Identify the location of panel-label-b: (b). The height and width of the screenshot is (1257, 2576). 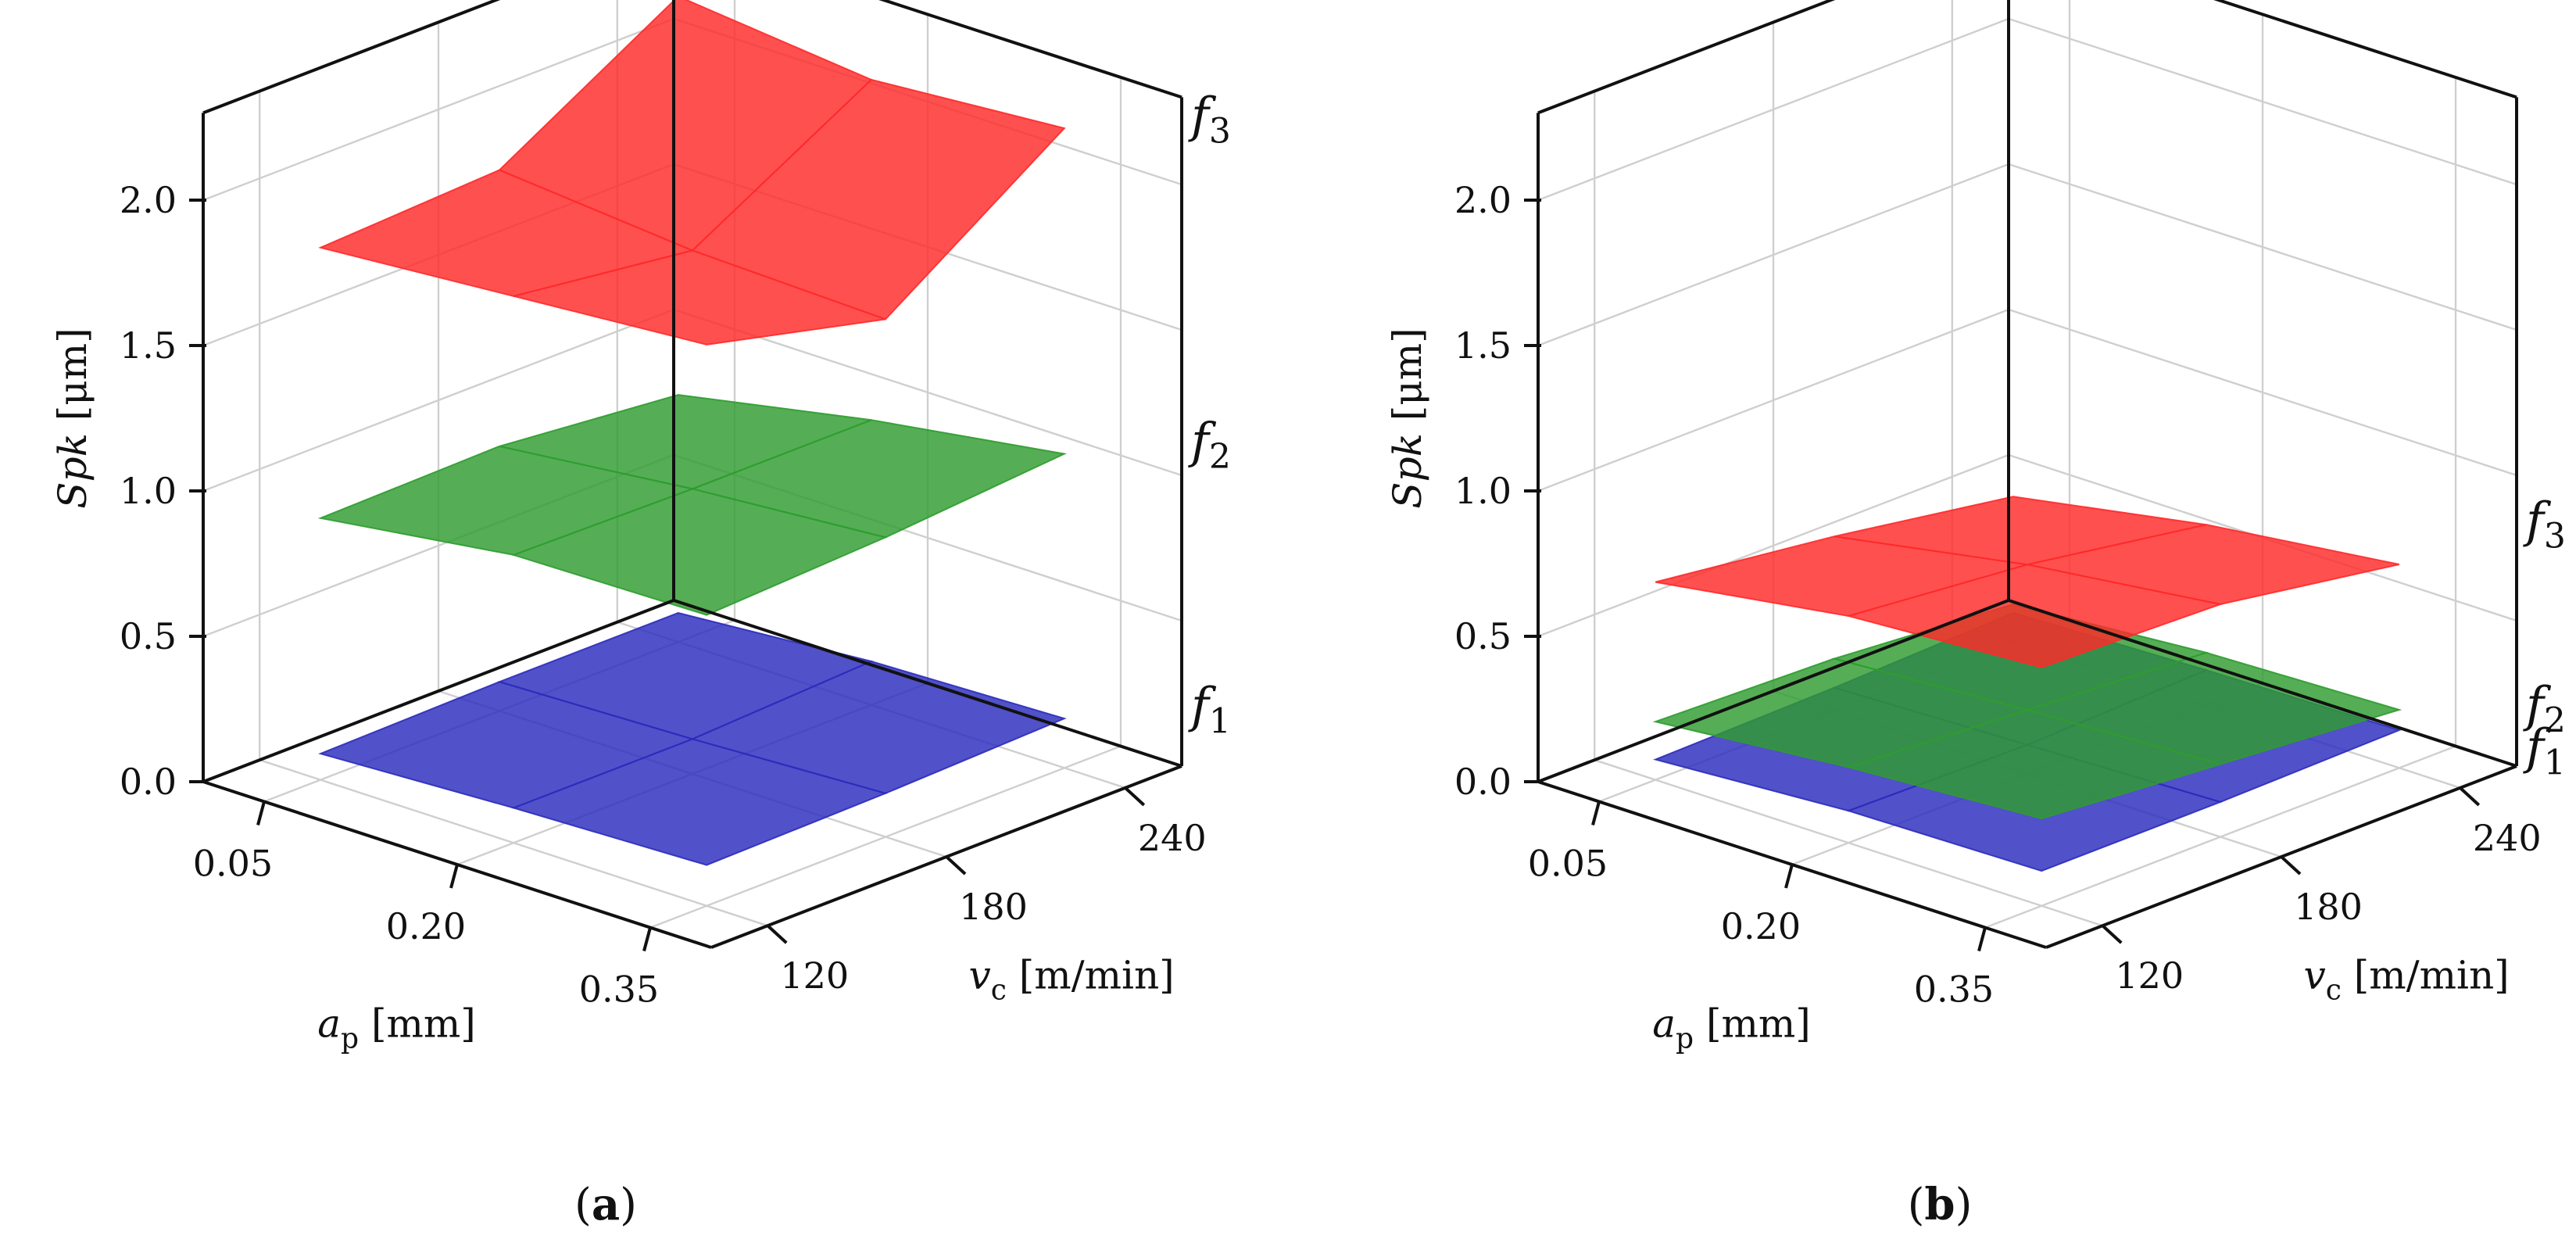
(1940, 1204).